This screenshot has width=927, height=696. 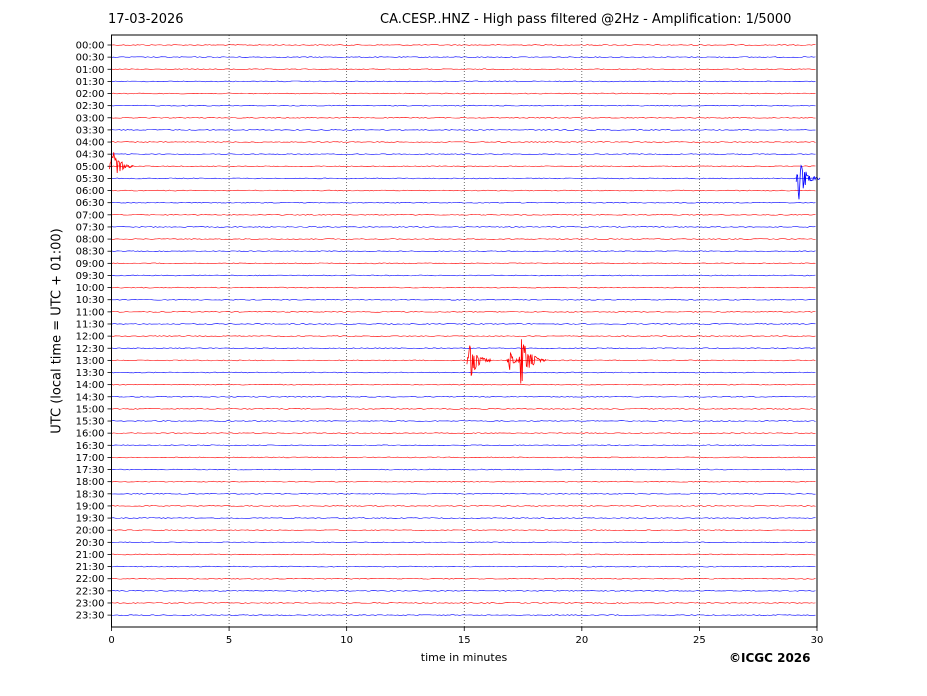 What do you see at coordinates (90, 409) in the screenshot?
I see `y-tick-label: 15:00` at bounding box center [90, 409].